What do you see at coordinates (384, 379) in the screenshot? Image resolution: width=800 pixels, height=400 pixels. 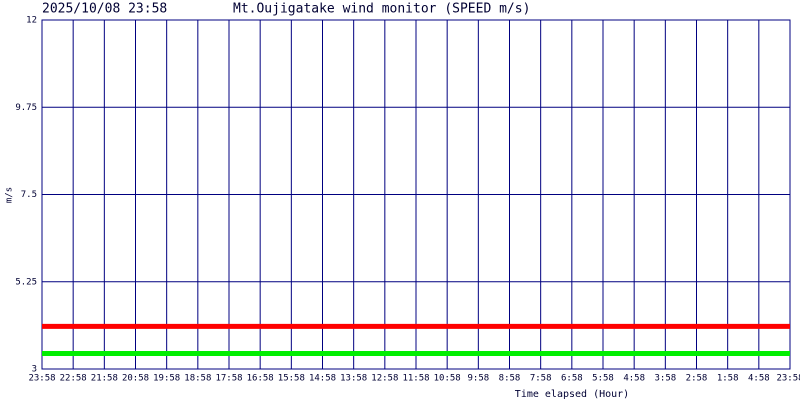 I see `x-tick-label: 12:58` at bounding box center [384, 379].